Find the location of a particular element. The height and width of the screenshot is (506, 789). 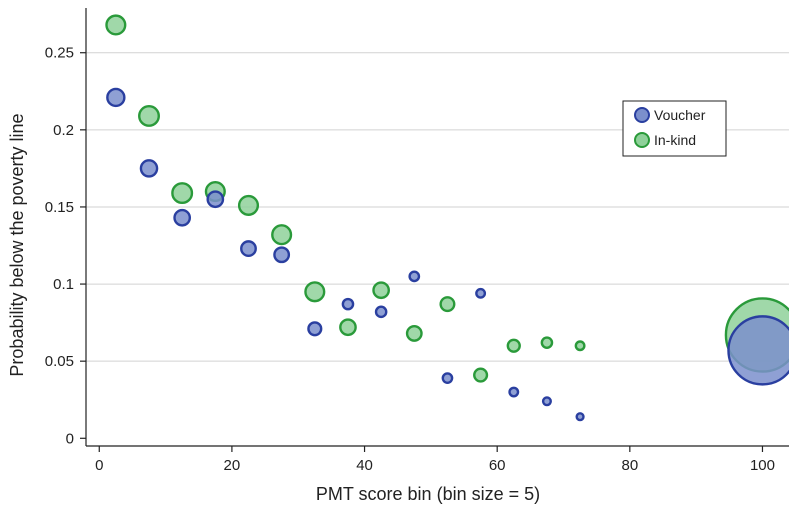

y-tick-label: 0.2 is located at coordinates (63, 130).